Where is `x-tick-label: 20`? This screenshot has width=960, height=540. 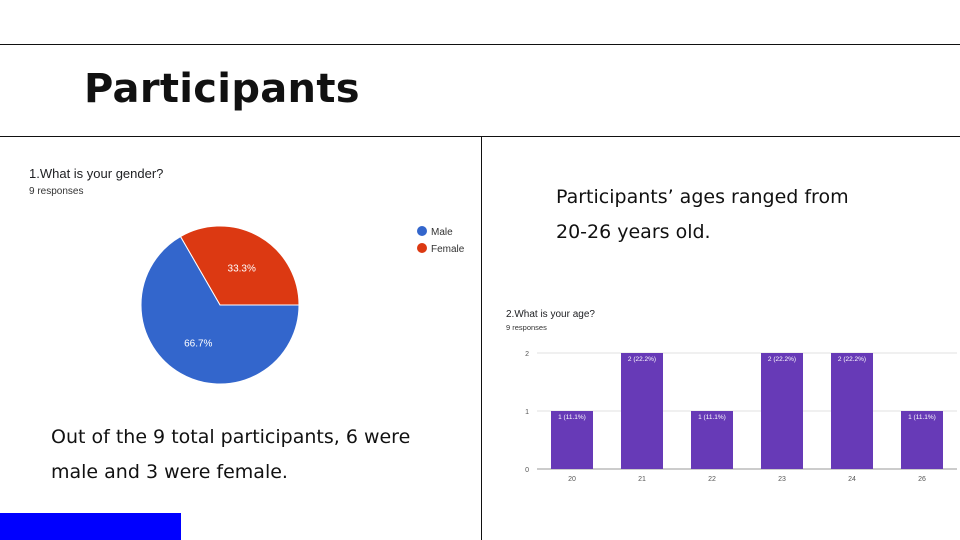 x-tick-label: 20 is located at coordinates (572, 479).